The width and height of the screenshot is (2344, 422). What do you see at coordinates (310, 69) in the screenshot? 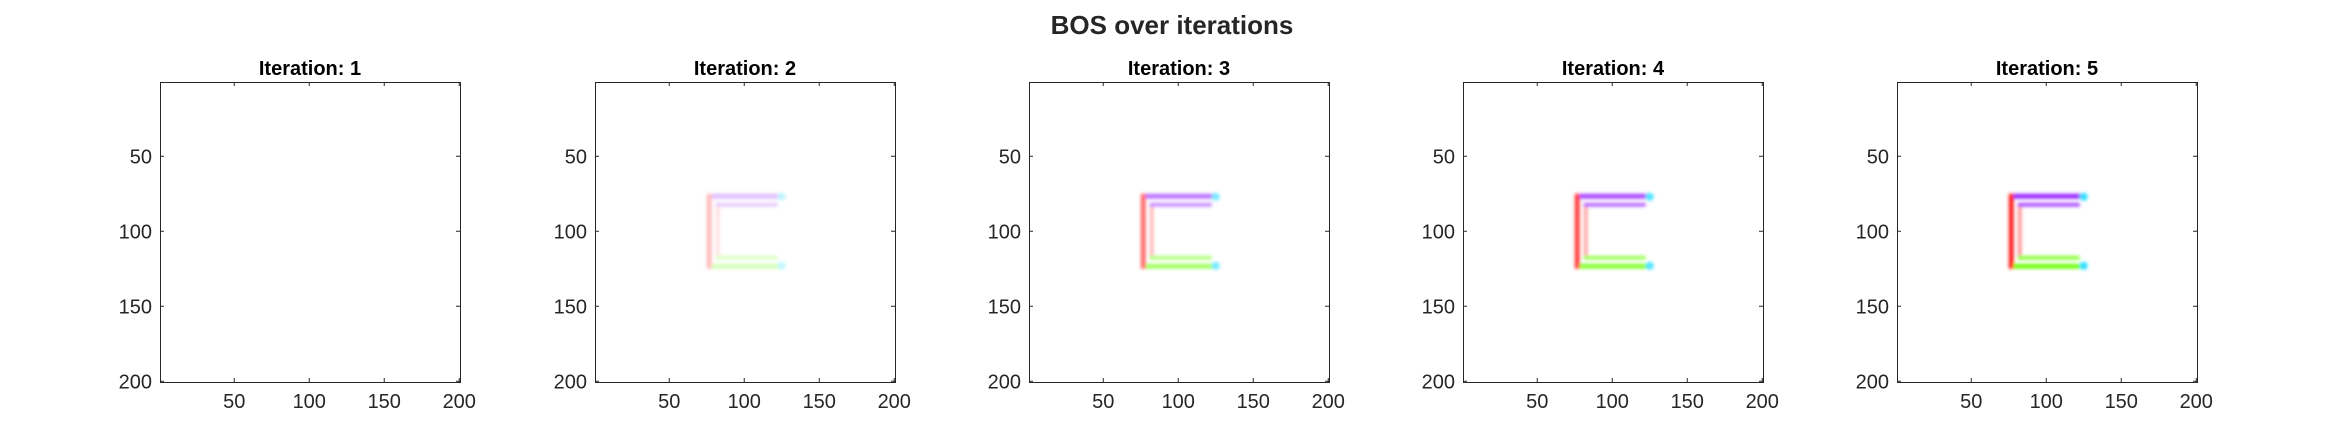
I see `axes-title: Iteration: 1` at bounding box center [310, 69].